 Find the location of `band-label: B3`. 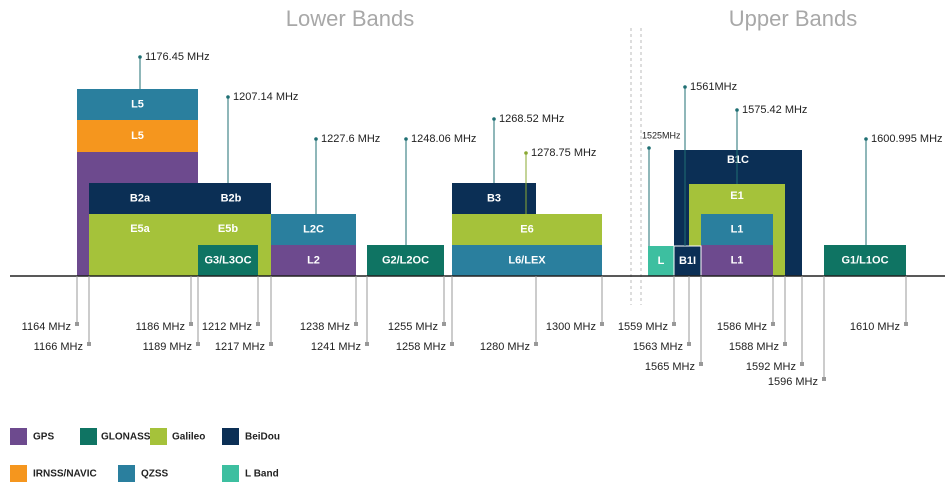

band-label: B3 is located at coordinates (494, 198).